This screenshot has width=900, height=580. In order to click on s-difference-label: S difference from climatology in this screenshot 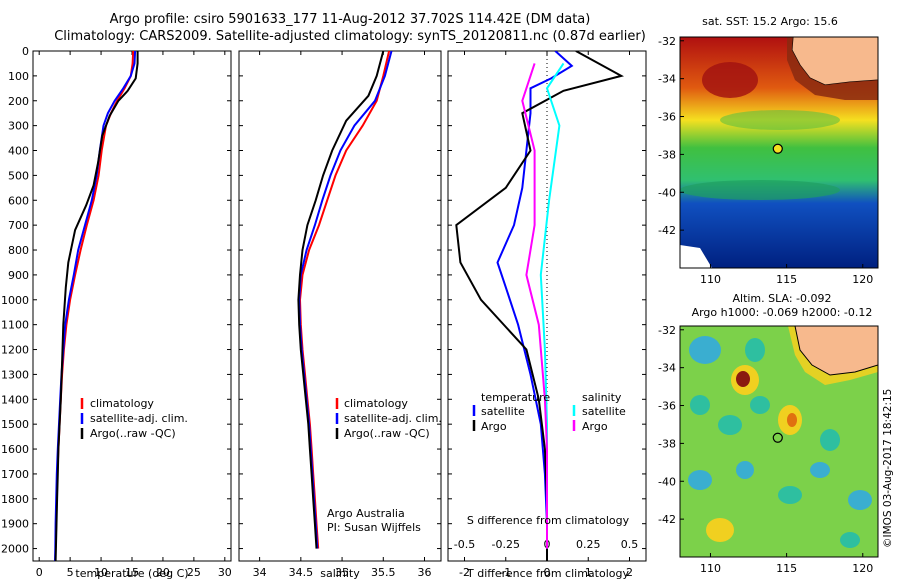, I will do `click(548, 520)`.